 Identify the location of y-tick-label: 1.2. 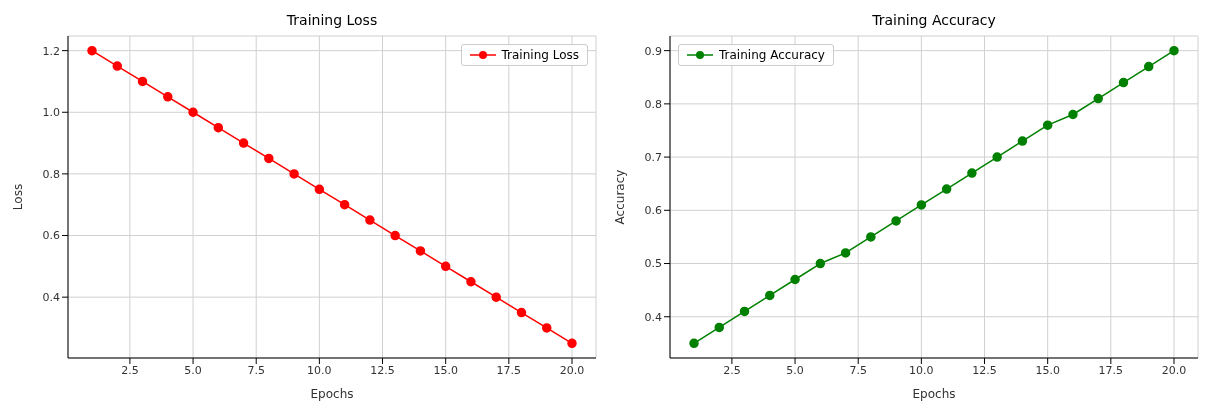
(51, 51).